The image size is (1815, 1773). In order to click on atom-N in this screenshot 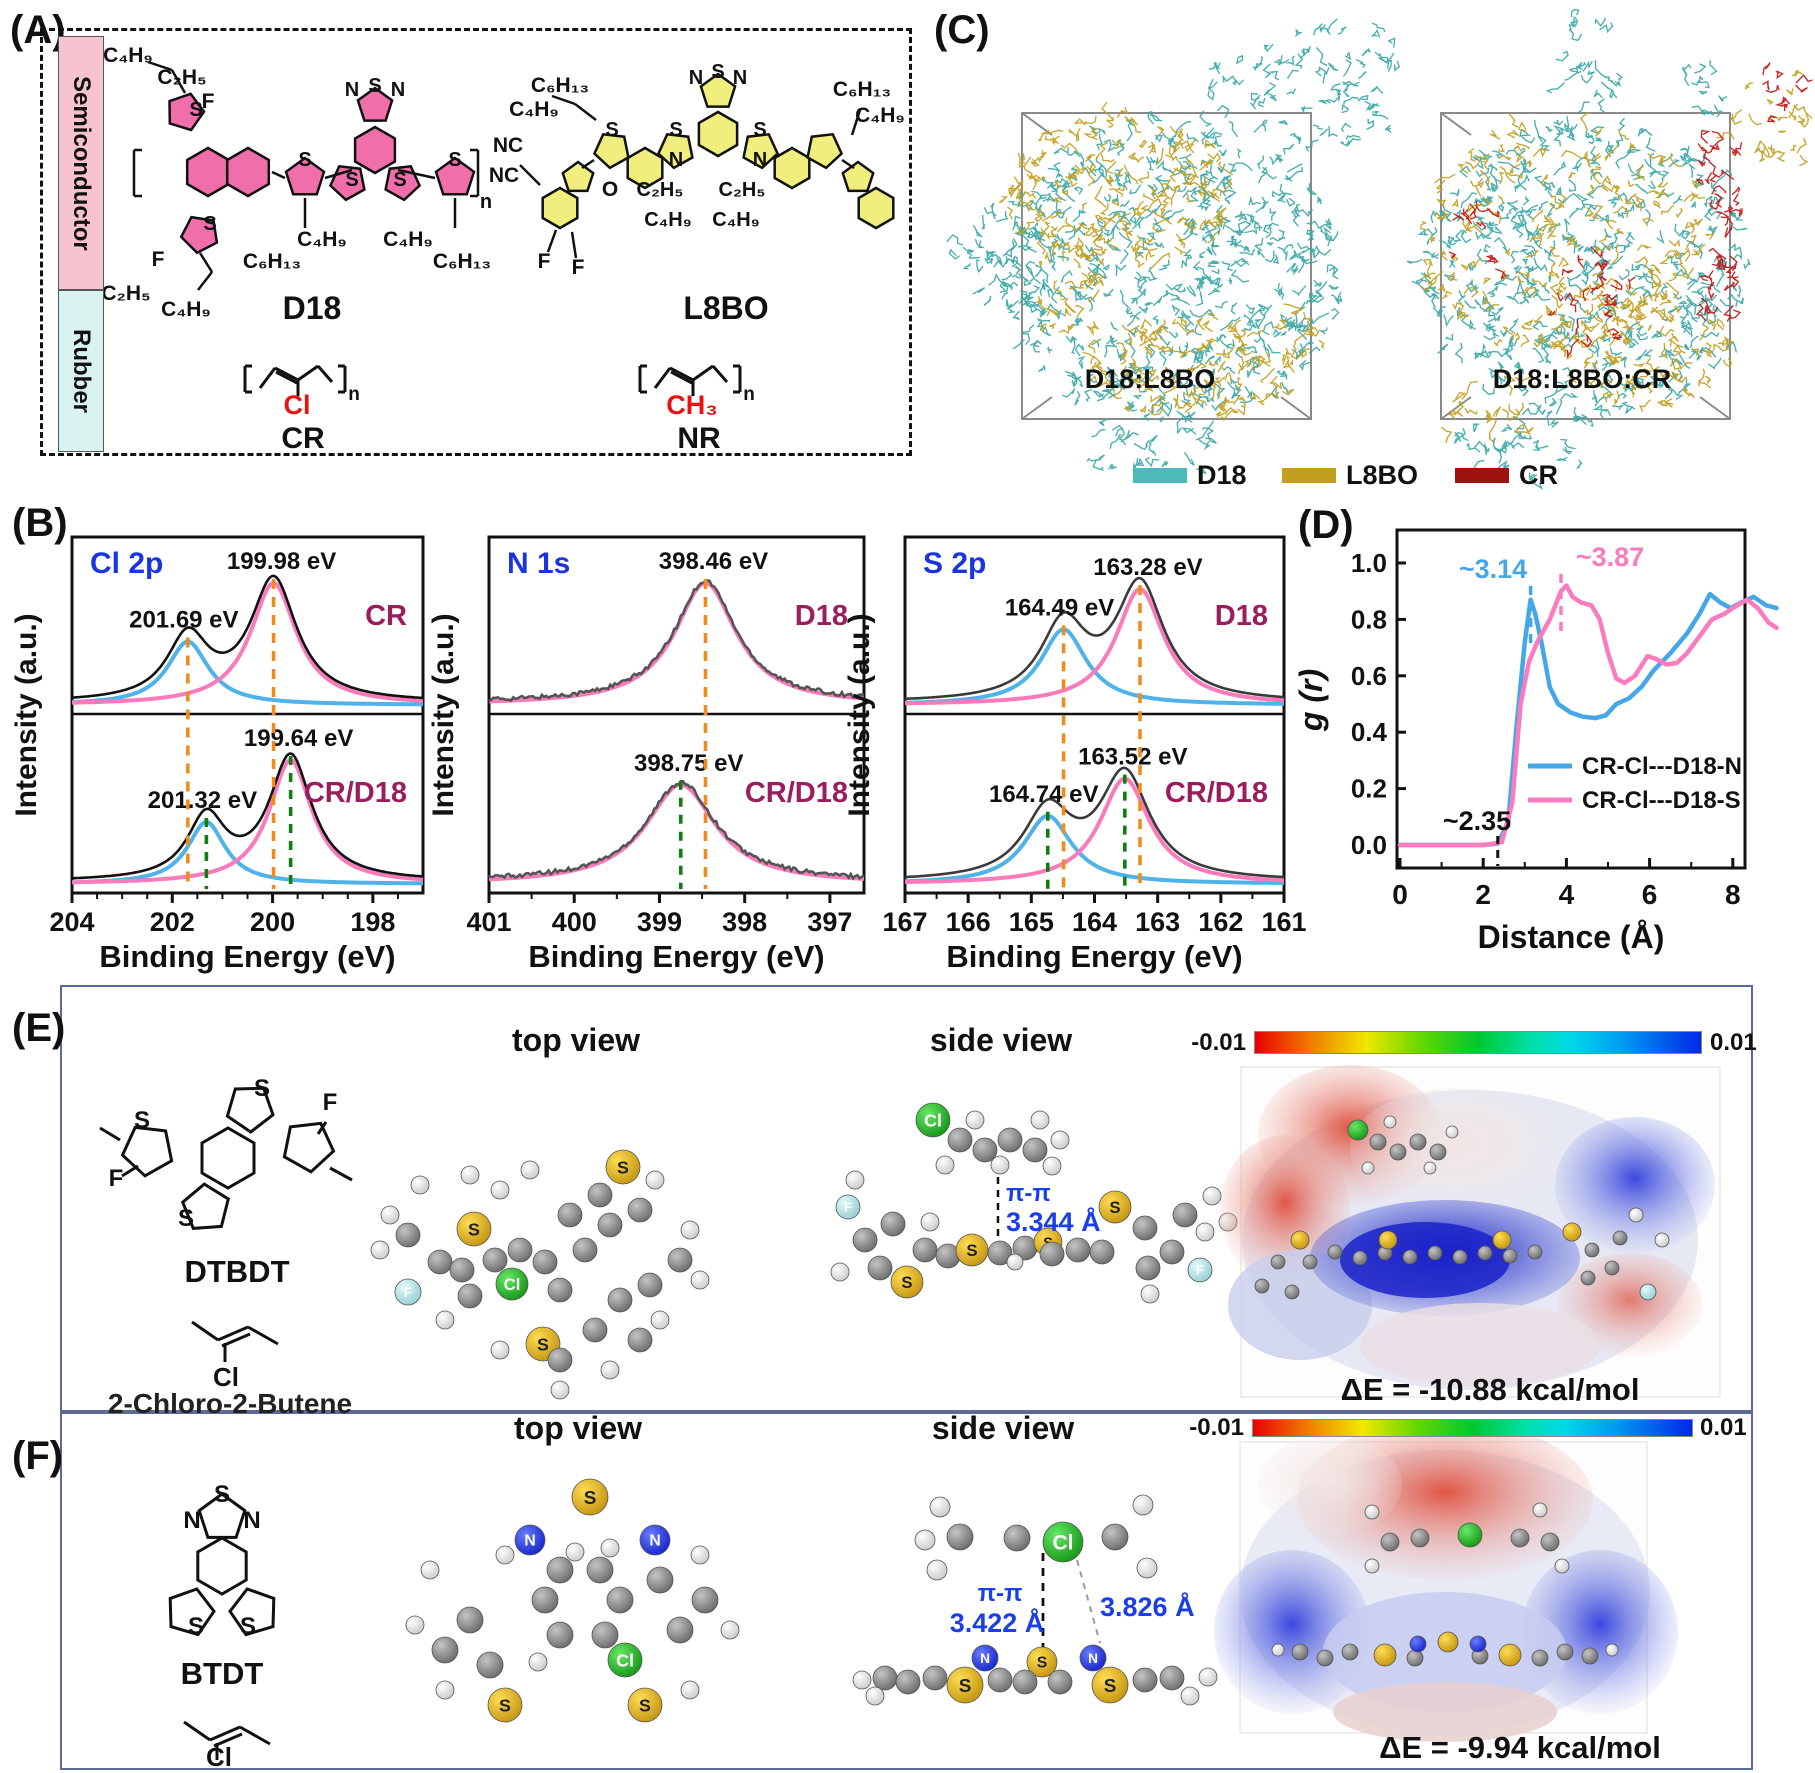, I will do `click(1093, 1658)`.